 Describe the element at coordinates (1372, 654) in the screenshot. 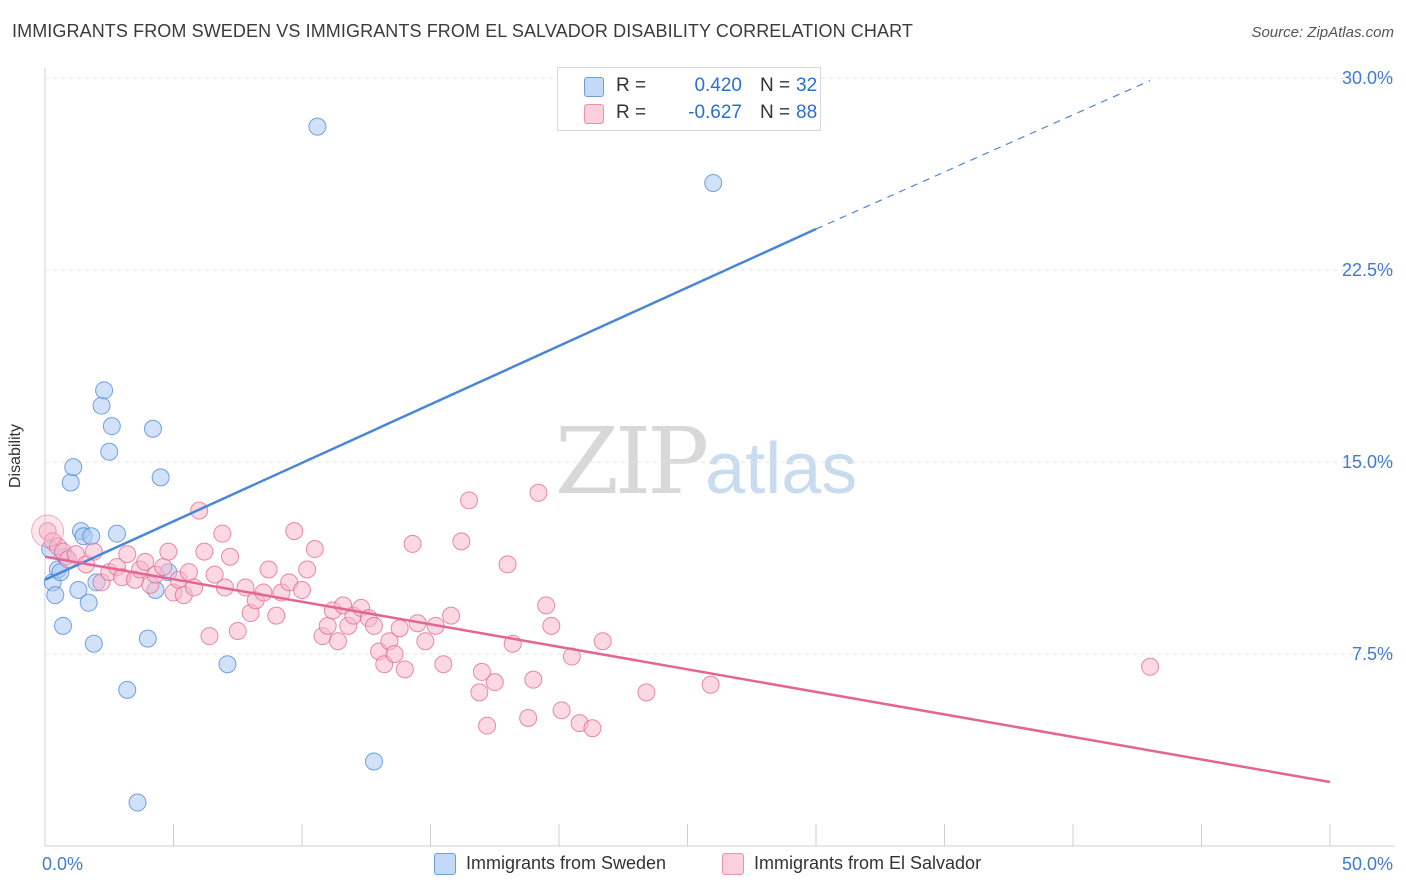

I see `y-tick-label: 7.5%` at that location.